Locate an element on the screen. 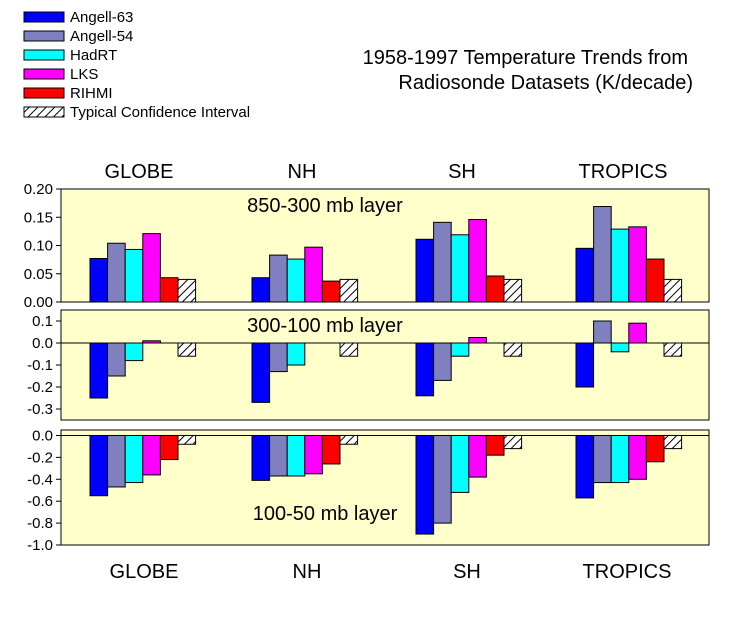 The image size is (730, 621). layer-label: 850-300 mb layer is located at coordinates (325, 206).